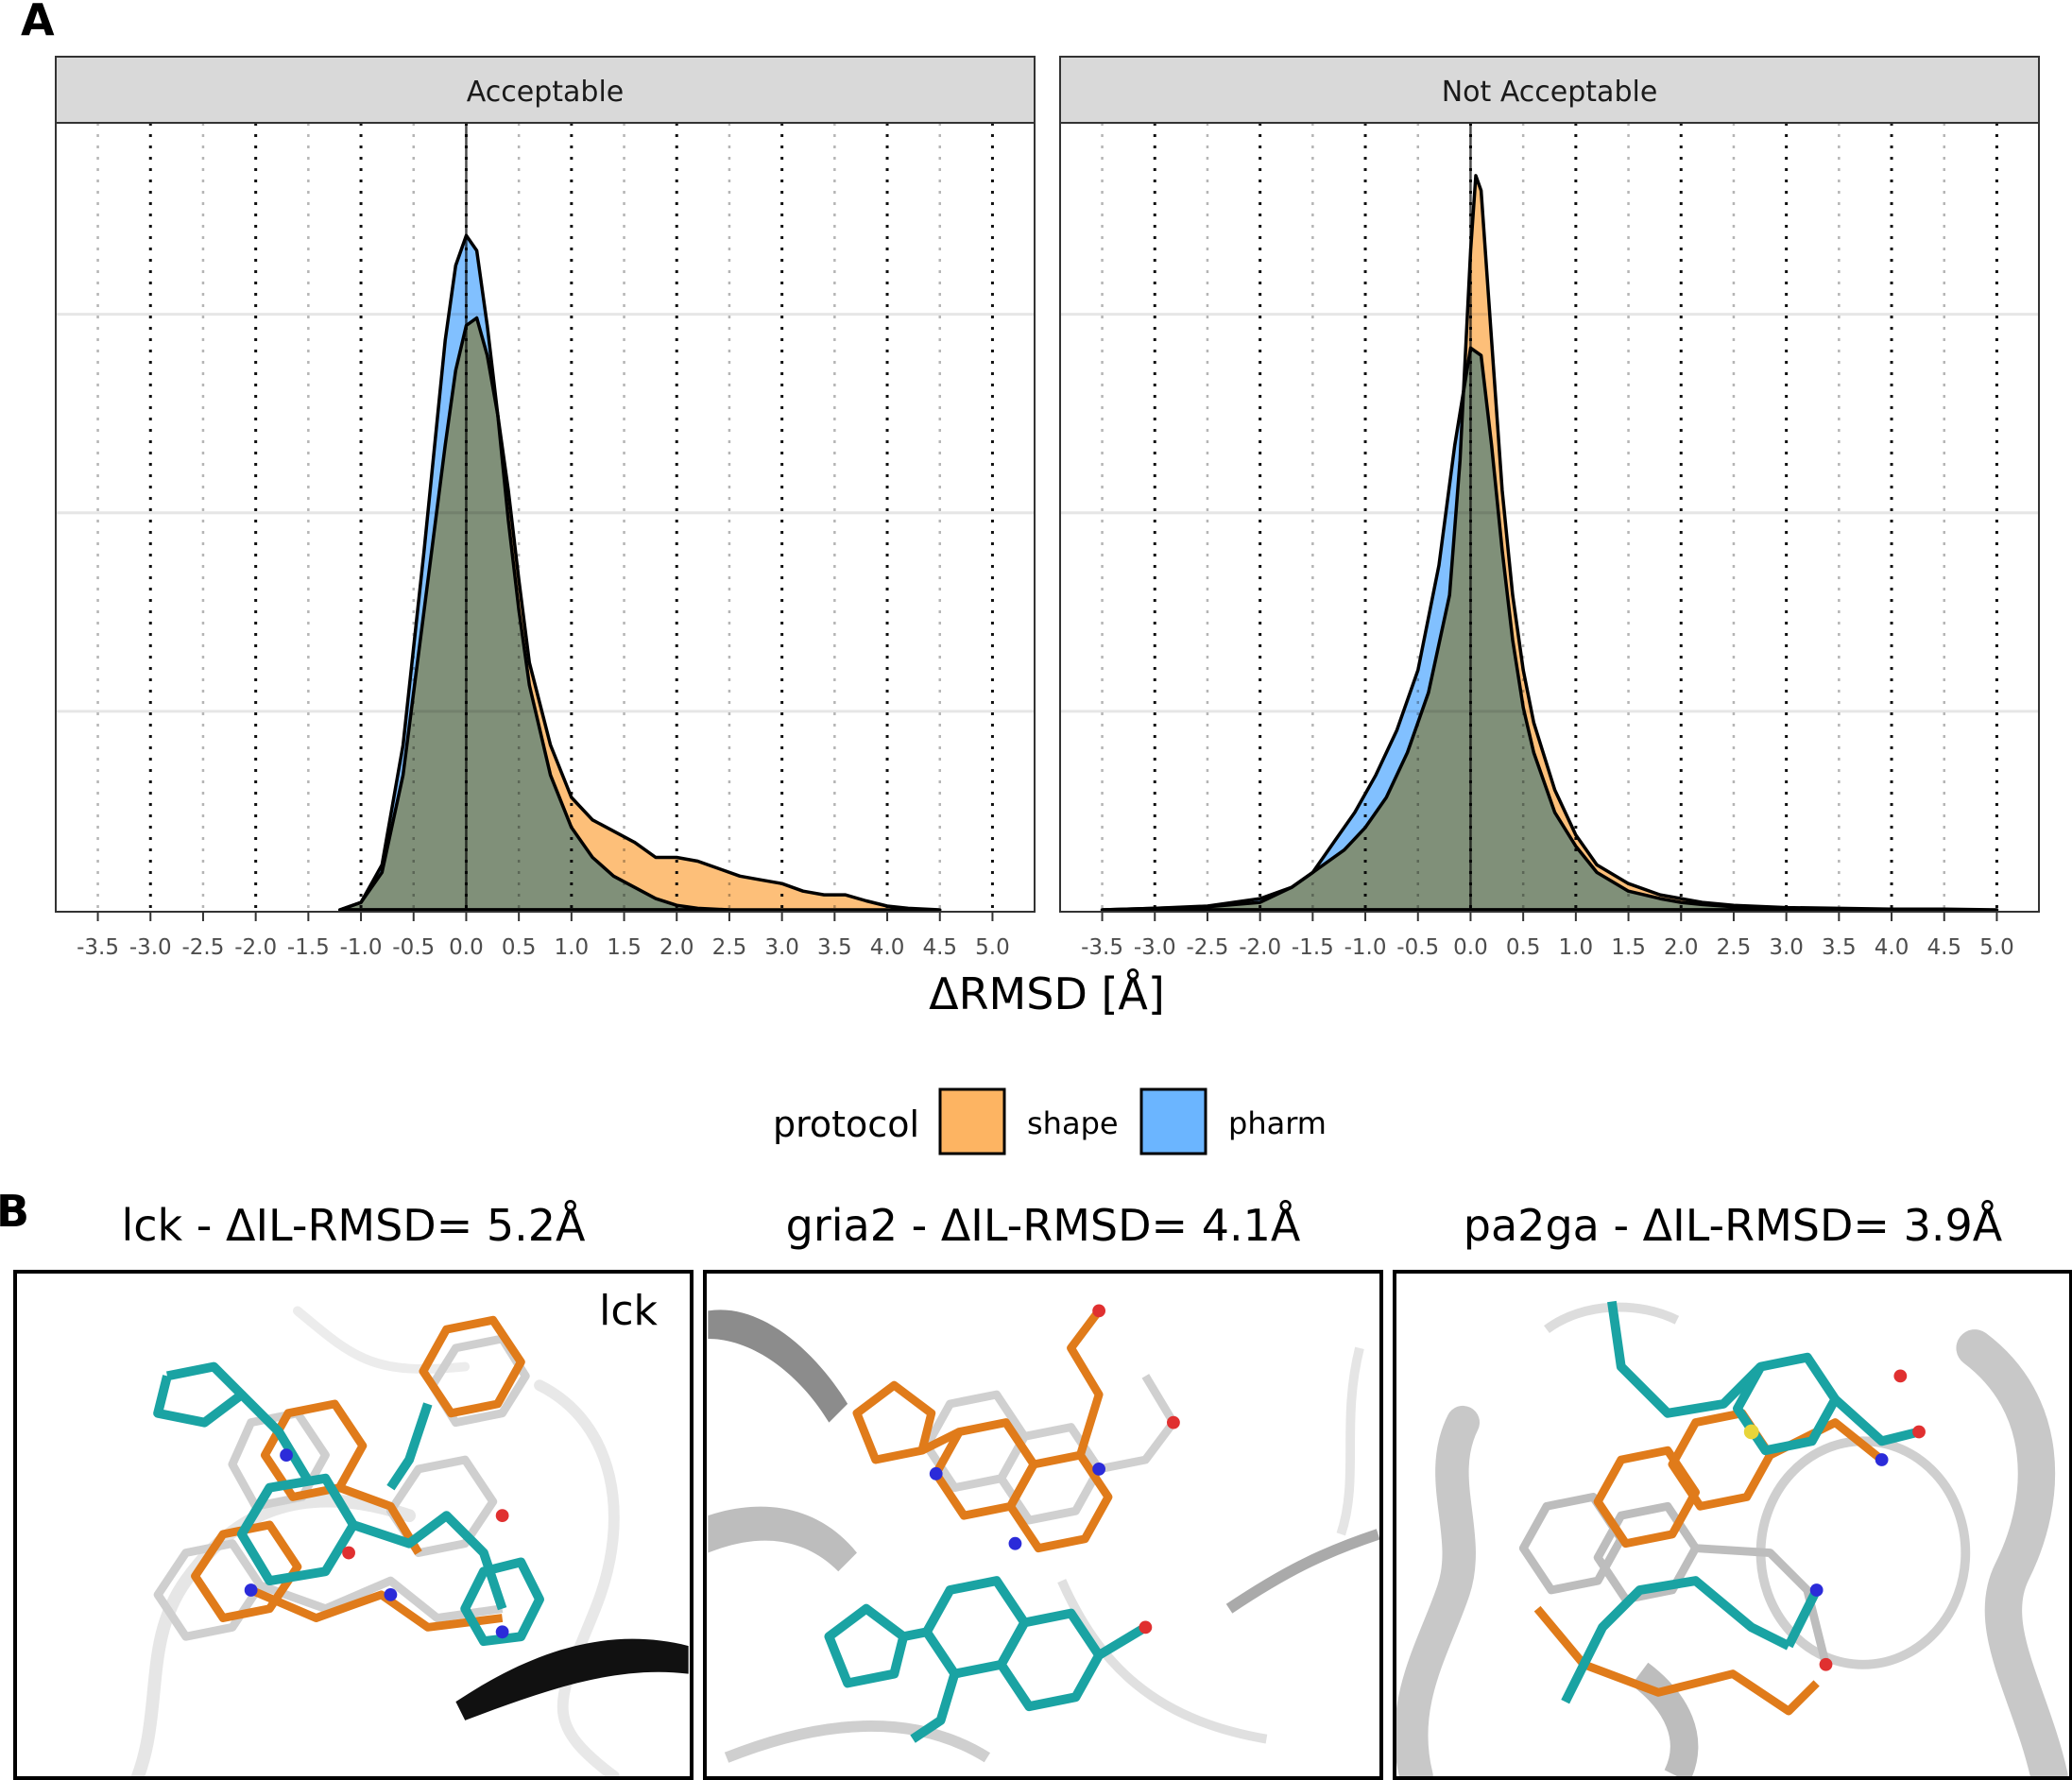 The image size is (2072, 1780). What do you see at coordinates (1043, 1225) in the screenshot?
I see `structure-title-gria2: gria2 - ΔIL-RMSD= 4.1Å` at bounding box center [1043, 1225].